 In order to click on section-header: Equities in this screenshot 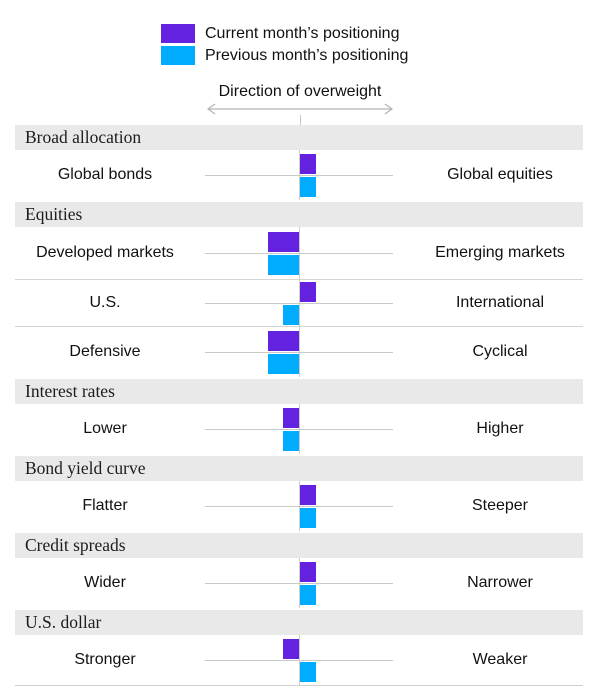, I will do `click(299, 214)`.